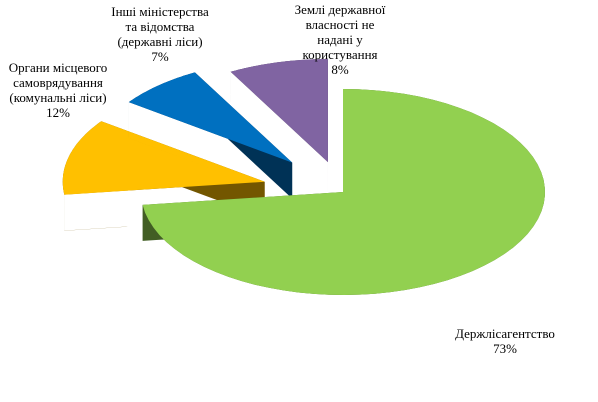 This screenshot has height=402, width=598. Describe the element at coordinates (505, 333) in the screenshot. I see `category-label: Держлісагентство` at that location.